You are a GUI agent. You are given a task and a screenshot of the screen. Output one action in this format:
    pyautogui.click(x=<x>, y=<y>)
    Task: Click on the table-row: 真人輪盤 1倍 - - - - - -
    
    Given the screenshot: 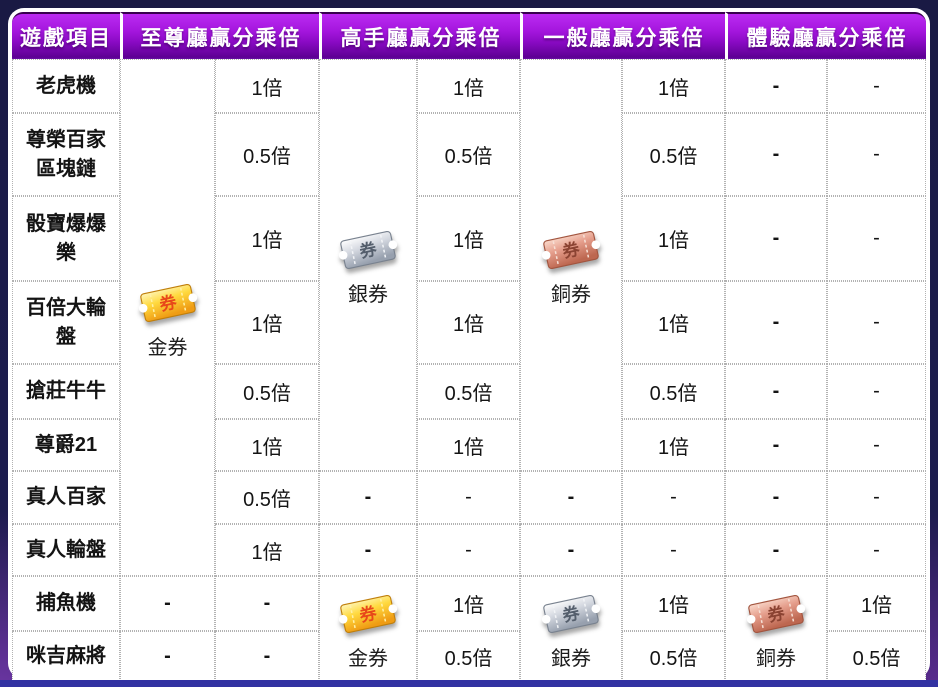 What is the action you would take?
    pyautogui.click(x=469, y=550)
    